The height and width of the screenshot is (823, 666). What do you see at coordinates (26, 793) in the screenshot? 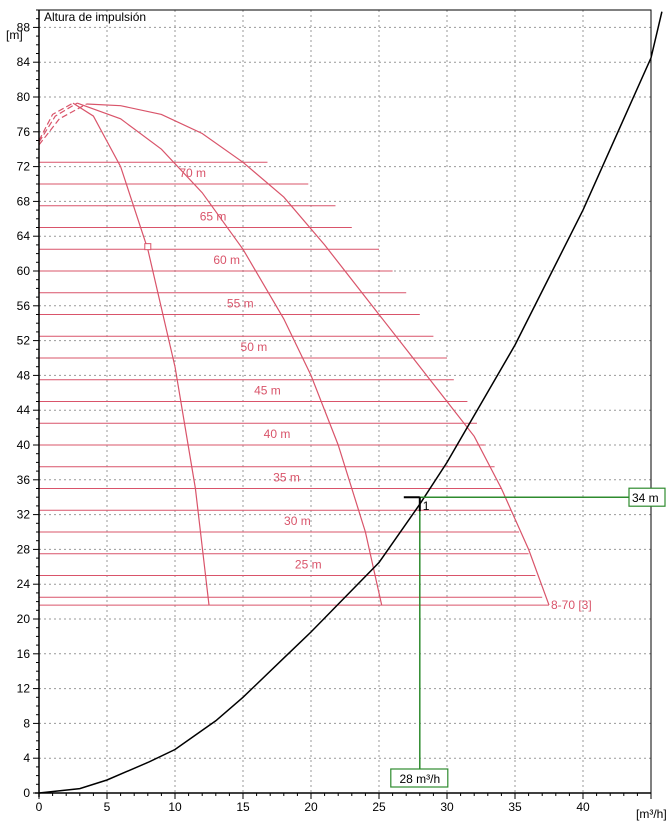
I see `y-tick-label: 0` at bounding box center [26, 793].